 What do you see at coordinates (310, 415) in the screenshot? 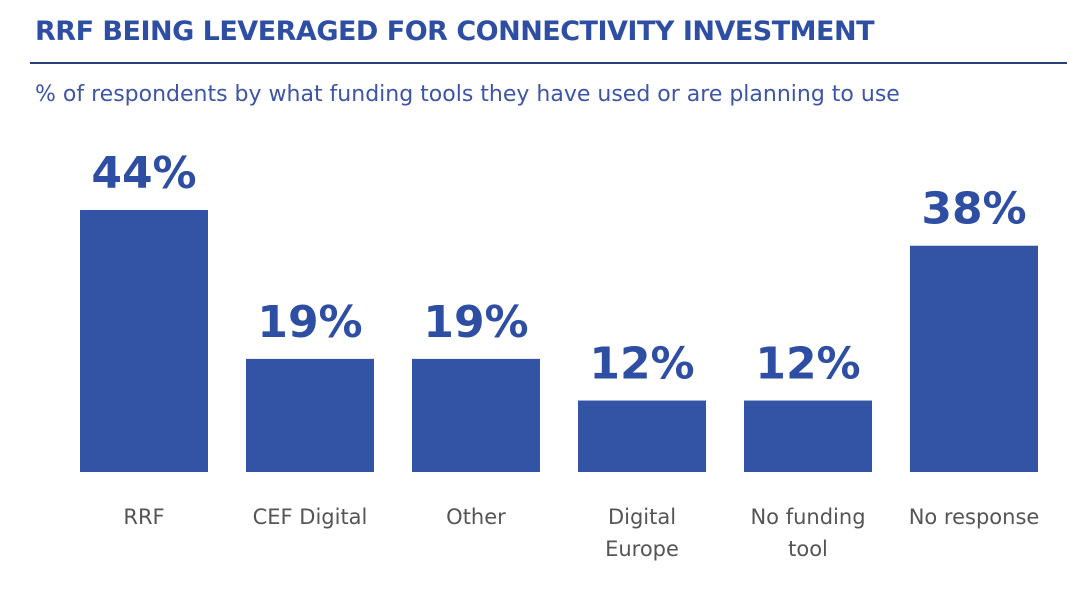
I see `bar-cef-digital` at bounding box center [310, 415].